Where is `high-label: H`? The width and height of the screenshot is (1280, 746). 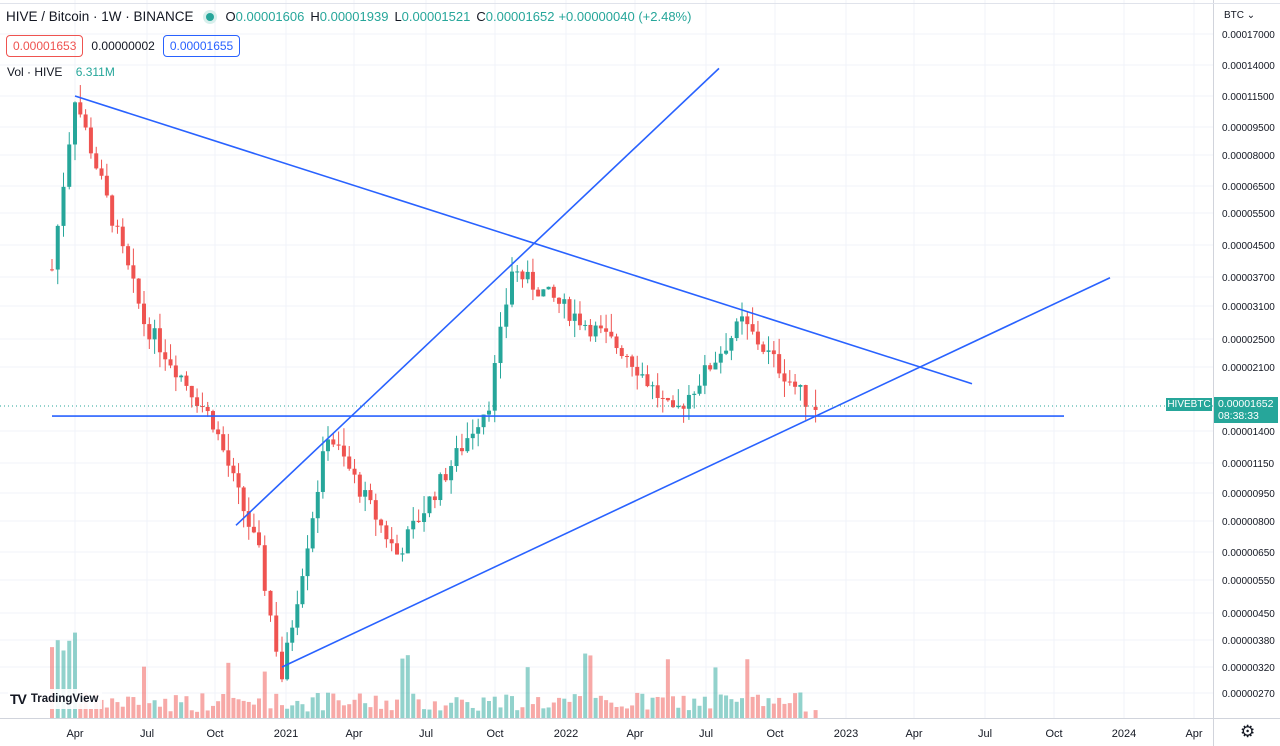 high-label: H is located at coordinates (315, 16).